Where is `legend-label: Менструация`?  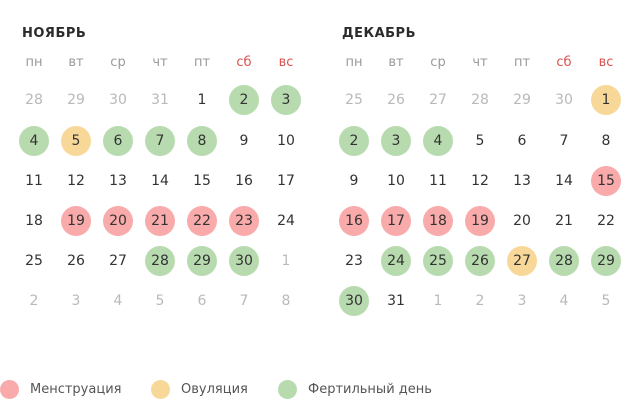
legend-label: Менструация is located at coordinates (76, 389).